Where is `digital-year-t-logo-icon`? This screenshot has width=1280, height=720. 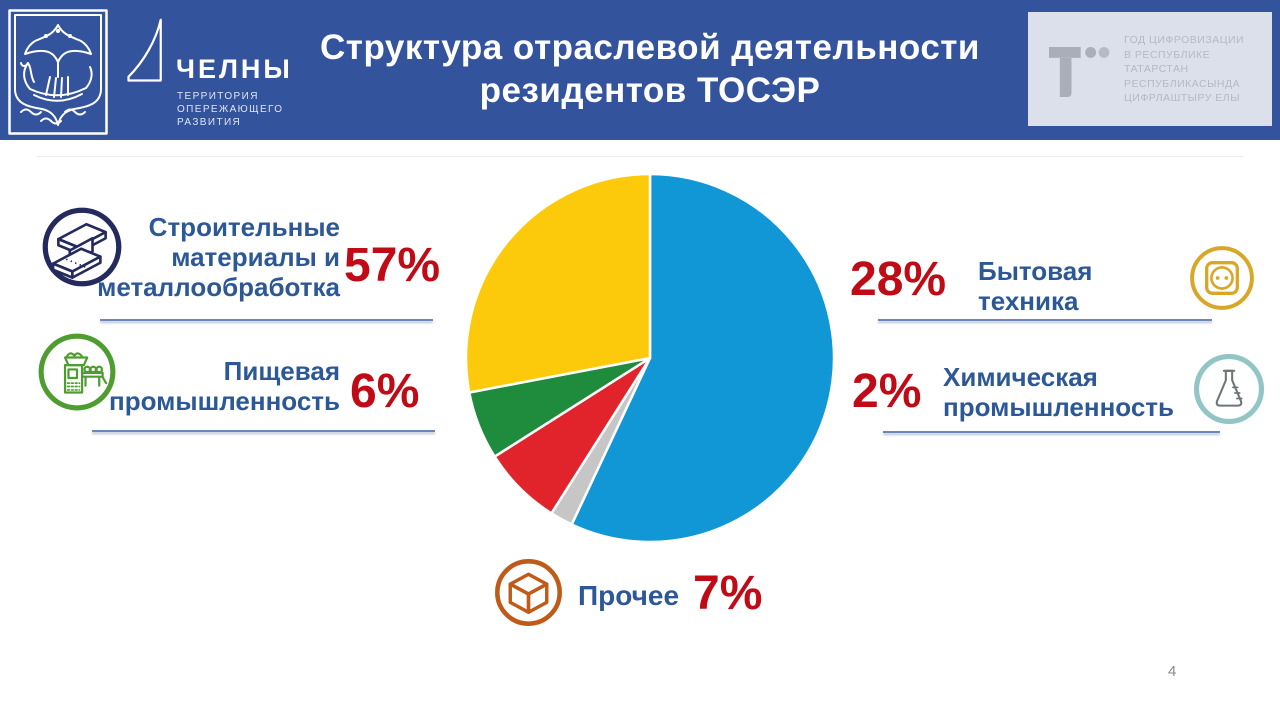 digital-year-t-logo-icon is located at coordinates (1079, 72).